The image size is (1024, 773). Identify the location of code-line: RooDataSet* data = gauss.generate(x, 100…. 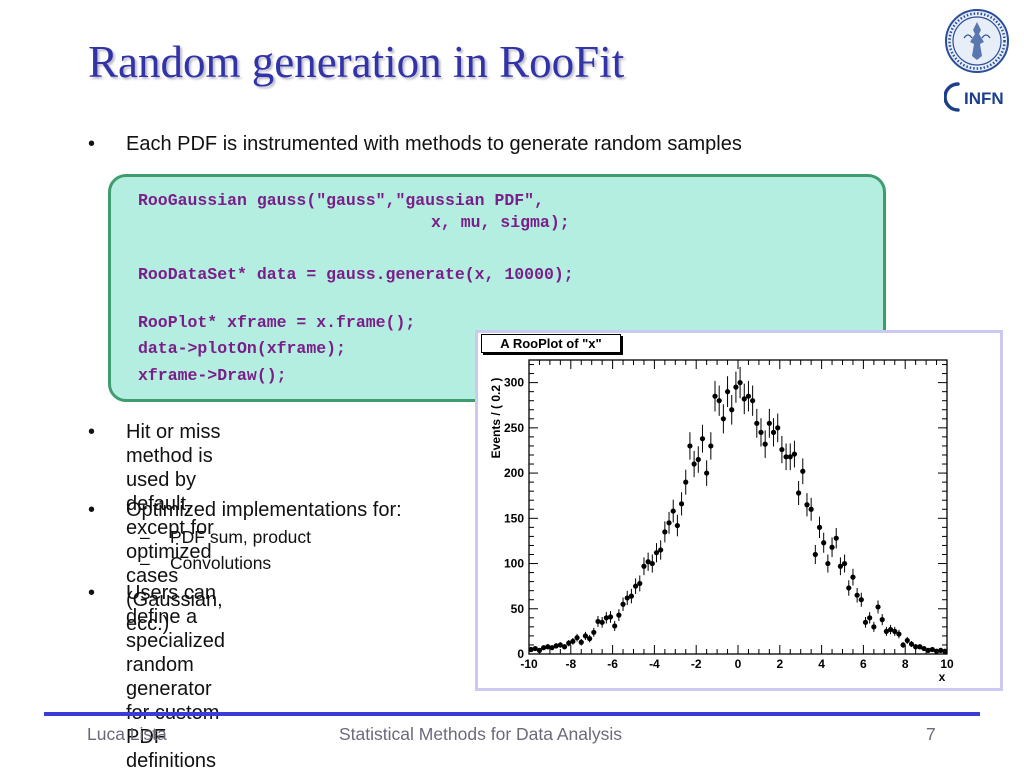
(356, 274).